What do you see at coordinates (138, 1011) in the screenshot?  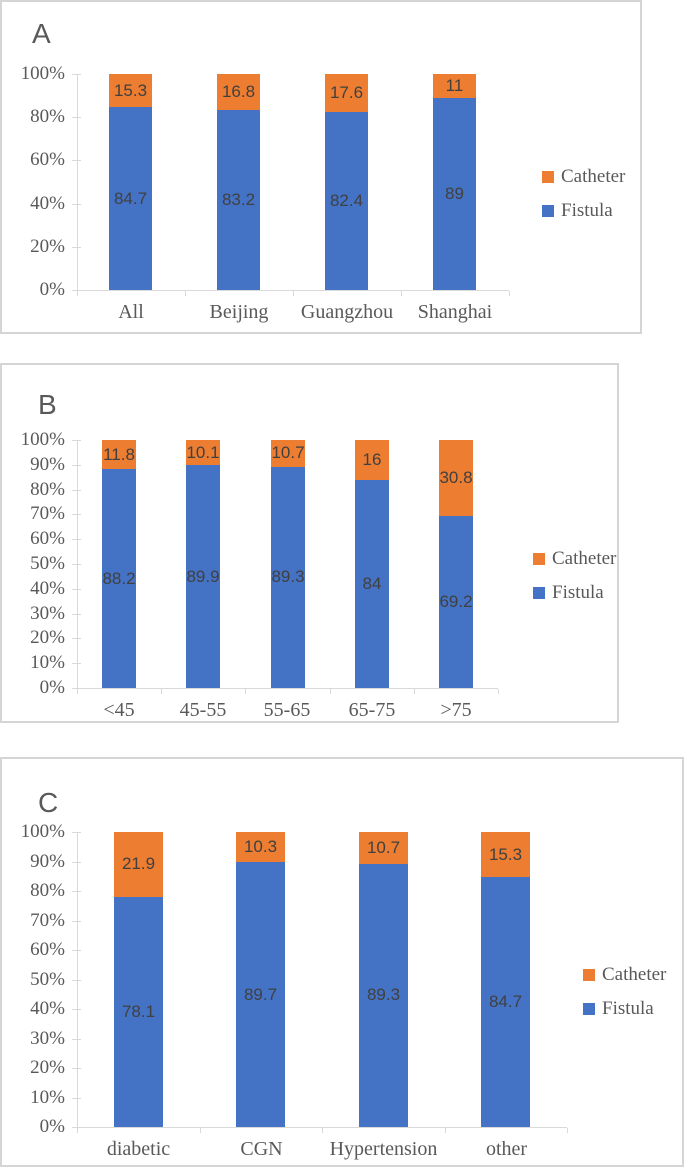 I see `fistula-value-label: 78.1` at bounding box center [138, 1011].